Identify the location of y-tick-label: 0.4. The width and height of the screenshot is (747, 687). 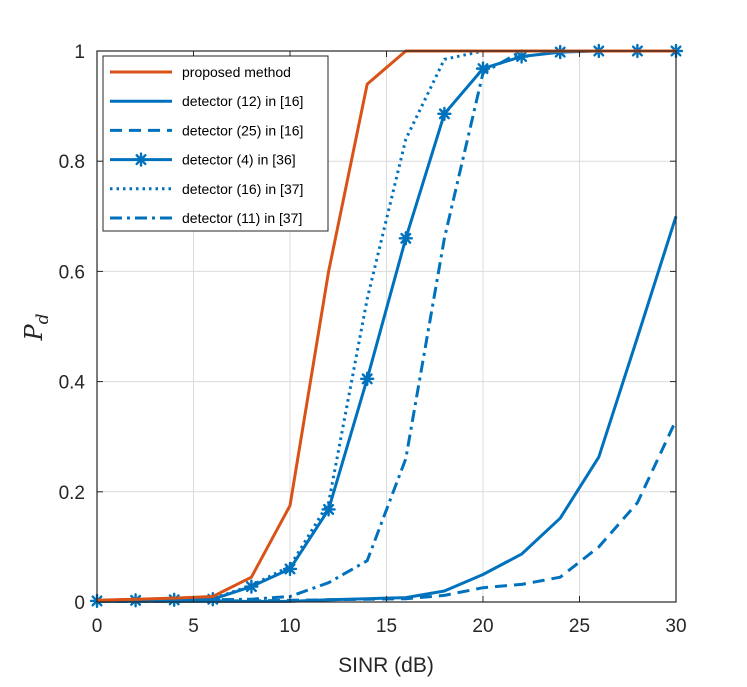
(72, 383).